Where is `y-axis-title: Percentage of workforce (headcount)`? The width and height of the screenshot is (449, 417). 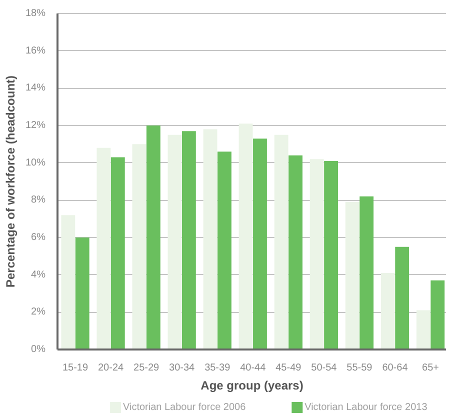 y-axis-title: Percentage of workforce (headcount) is located at coordinates (10, 181).